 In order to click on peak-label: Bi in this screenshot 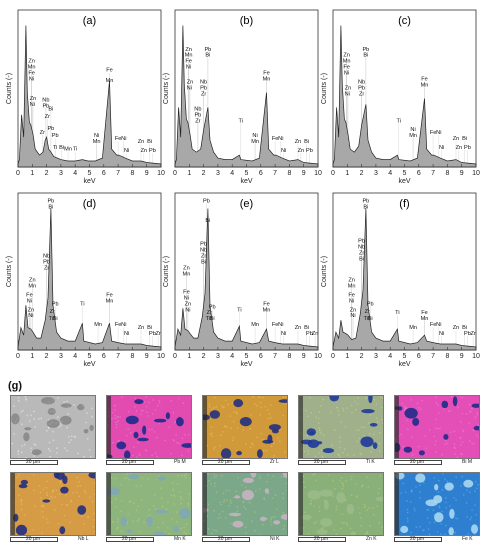, I will do `click(149, 142)`.